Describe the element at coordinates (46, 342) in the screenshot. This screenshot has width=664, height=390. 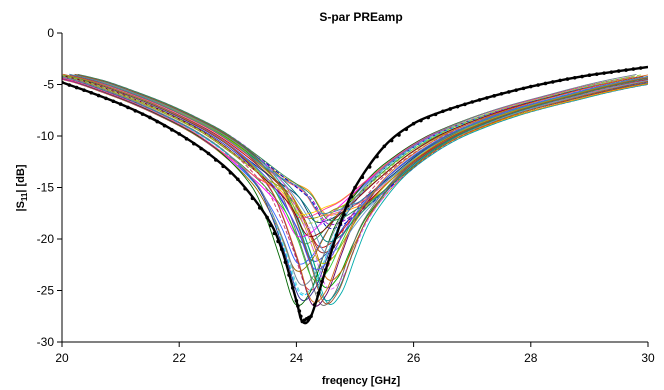
I see `y-tick-label: -30` at that location.